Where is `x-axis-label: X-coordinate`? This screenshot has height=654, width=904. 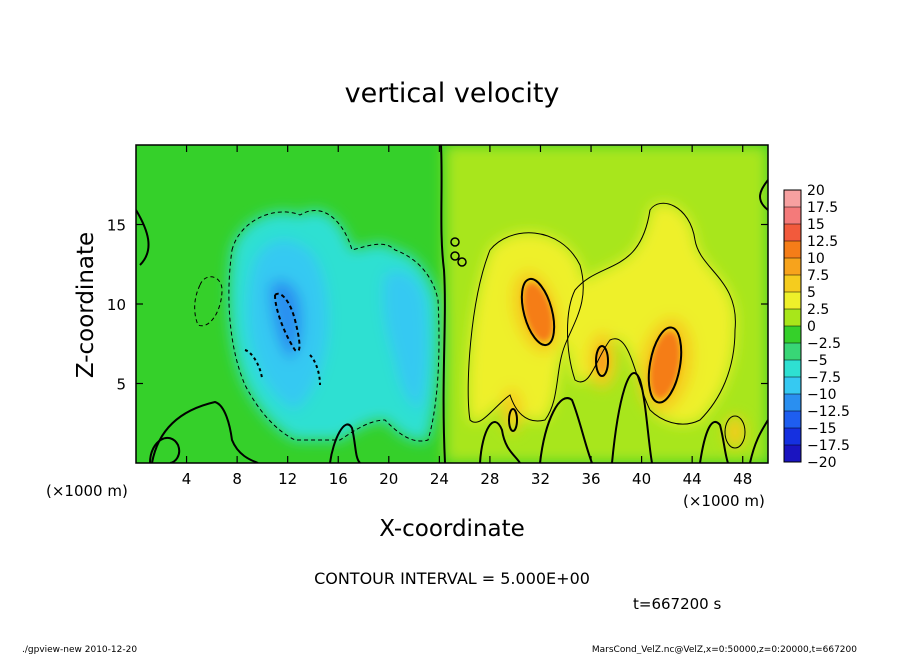
x-axis-label: X-coordinate is located at coordinates (452, 529).